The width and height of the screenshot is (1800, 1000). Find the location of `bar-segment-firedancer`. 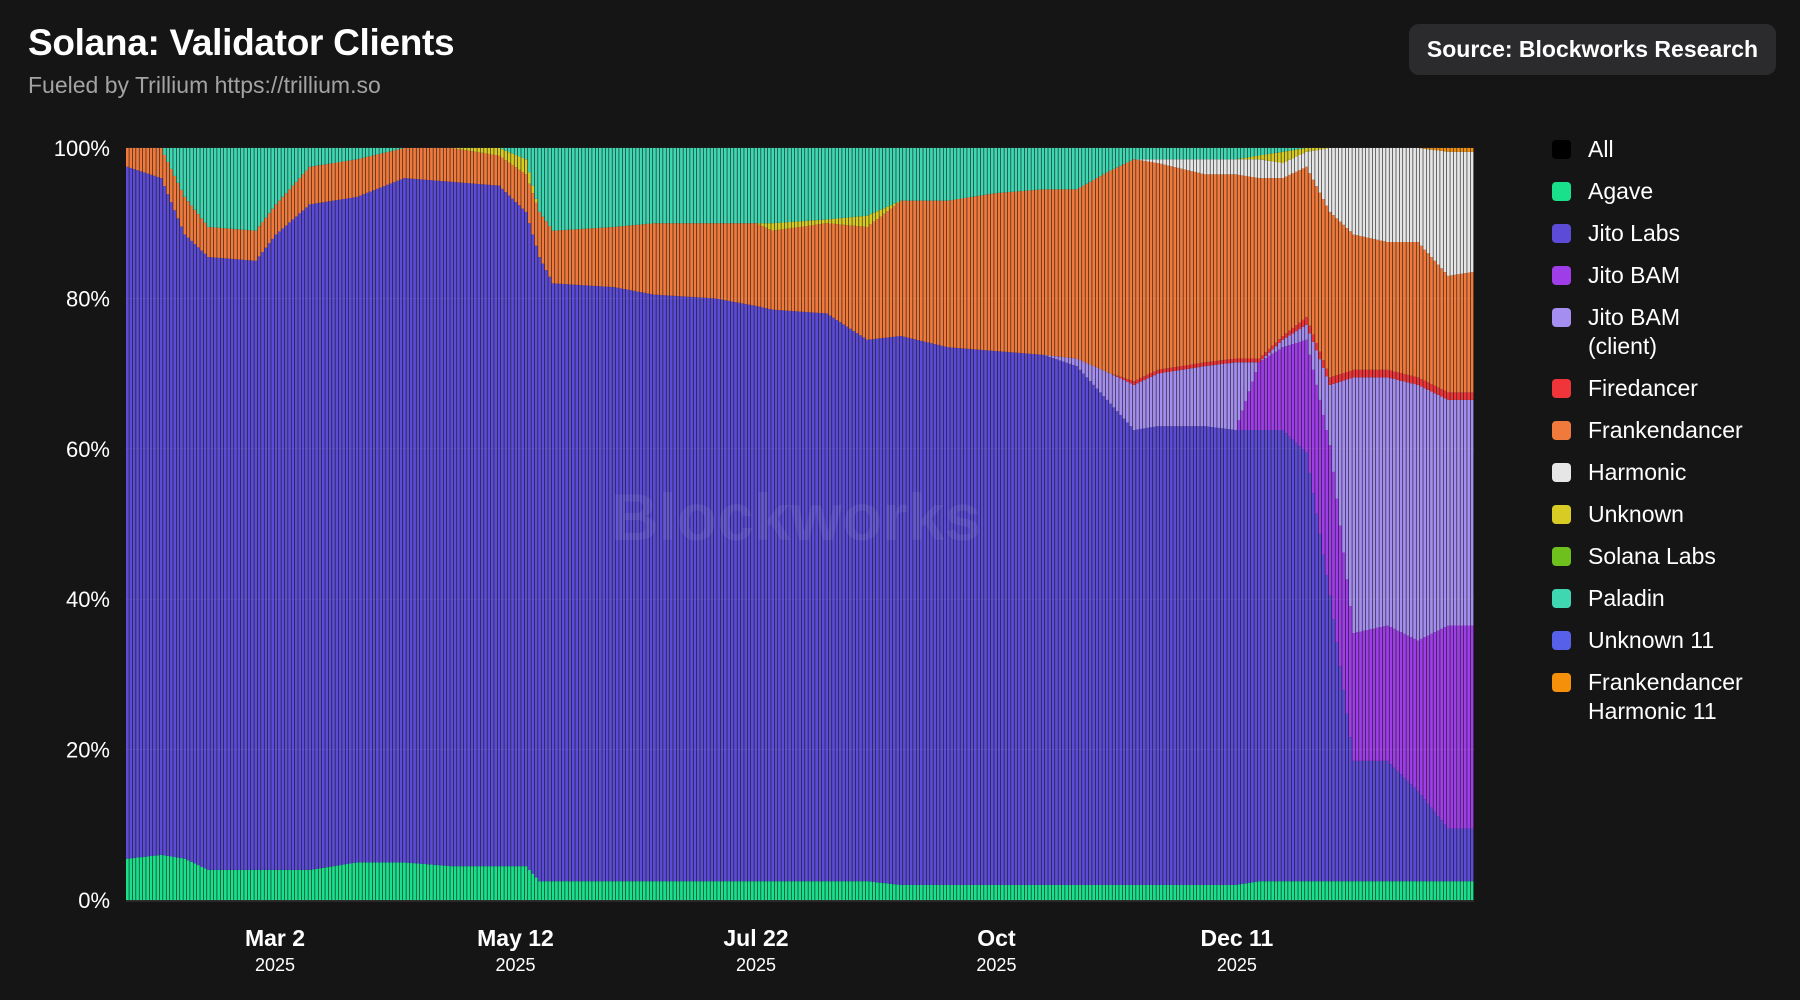

bar-segment-firedancer is located at coordinates (1208, 363).